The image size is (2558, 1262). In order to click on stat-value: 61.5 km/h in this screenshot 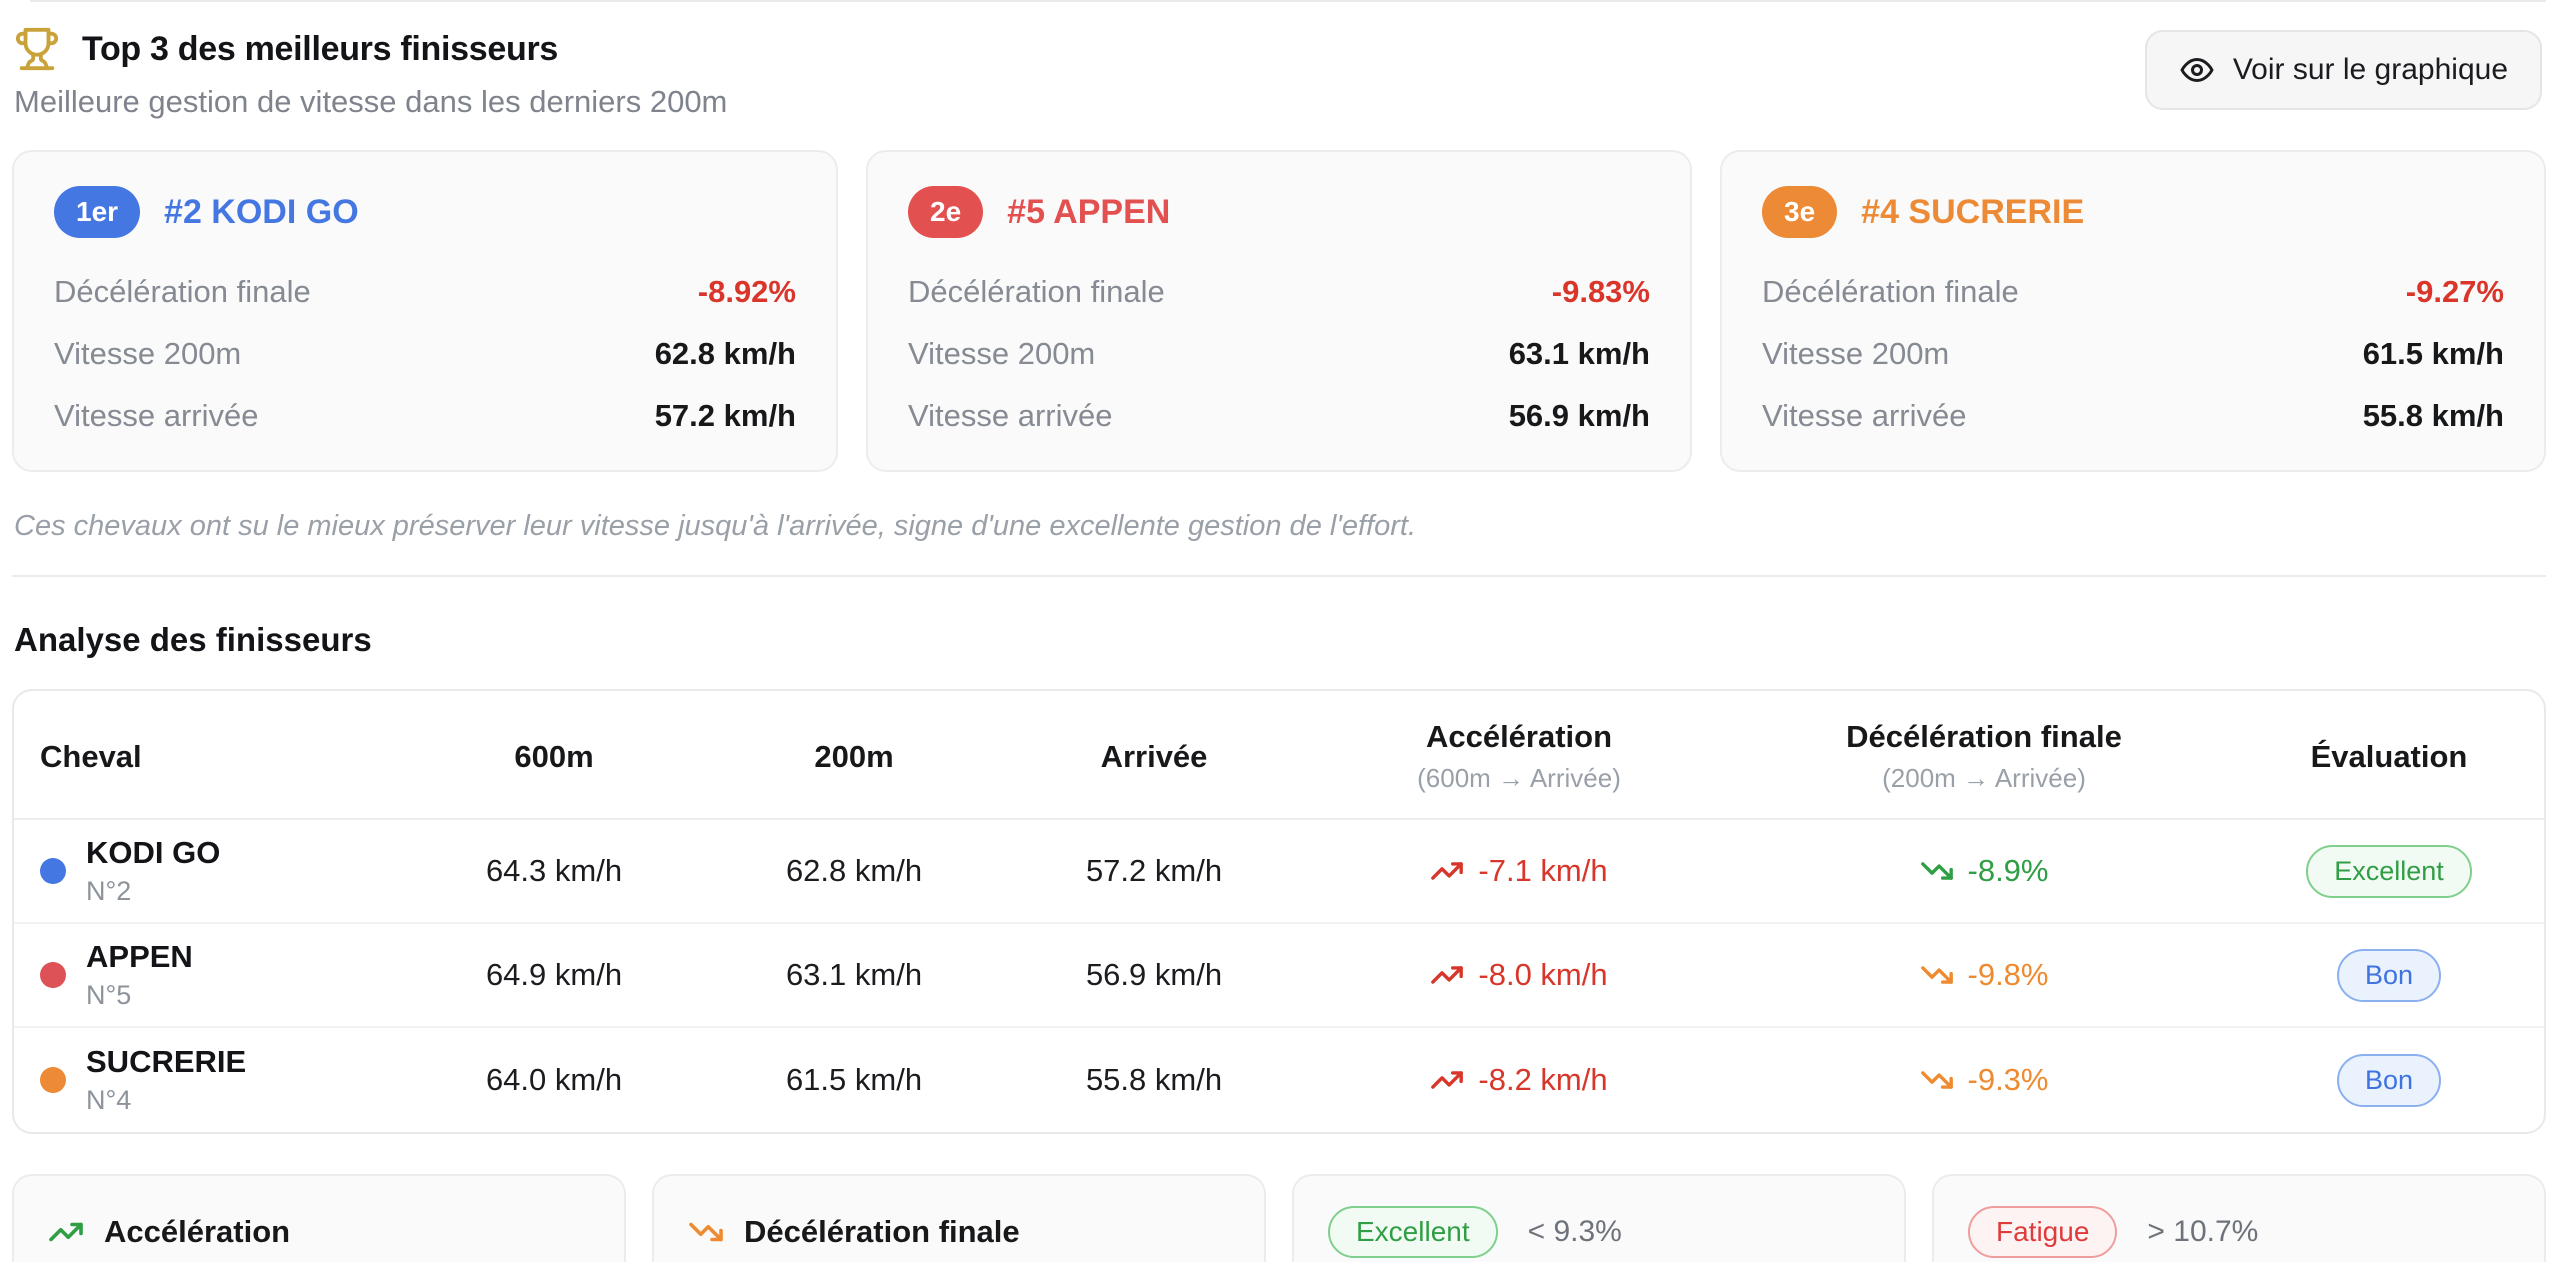, I will do `click(2433, 353)`.